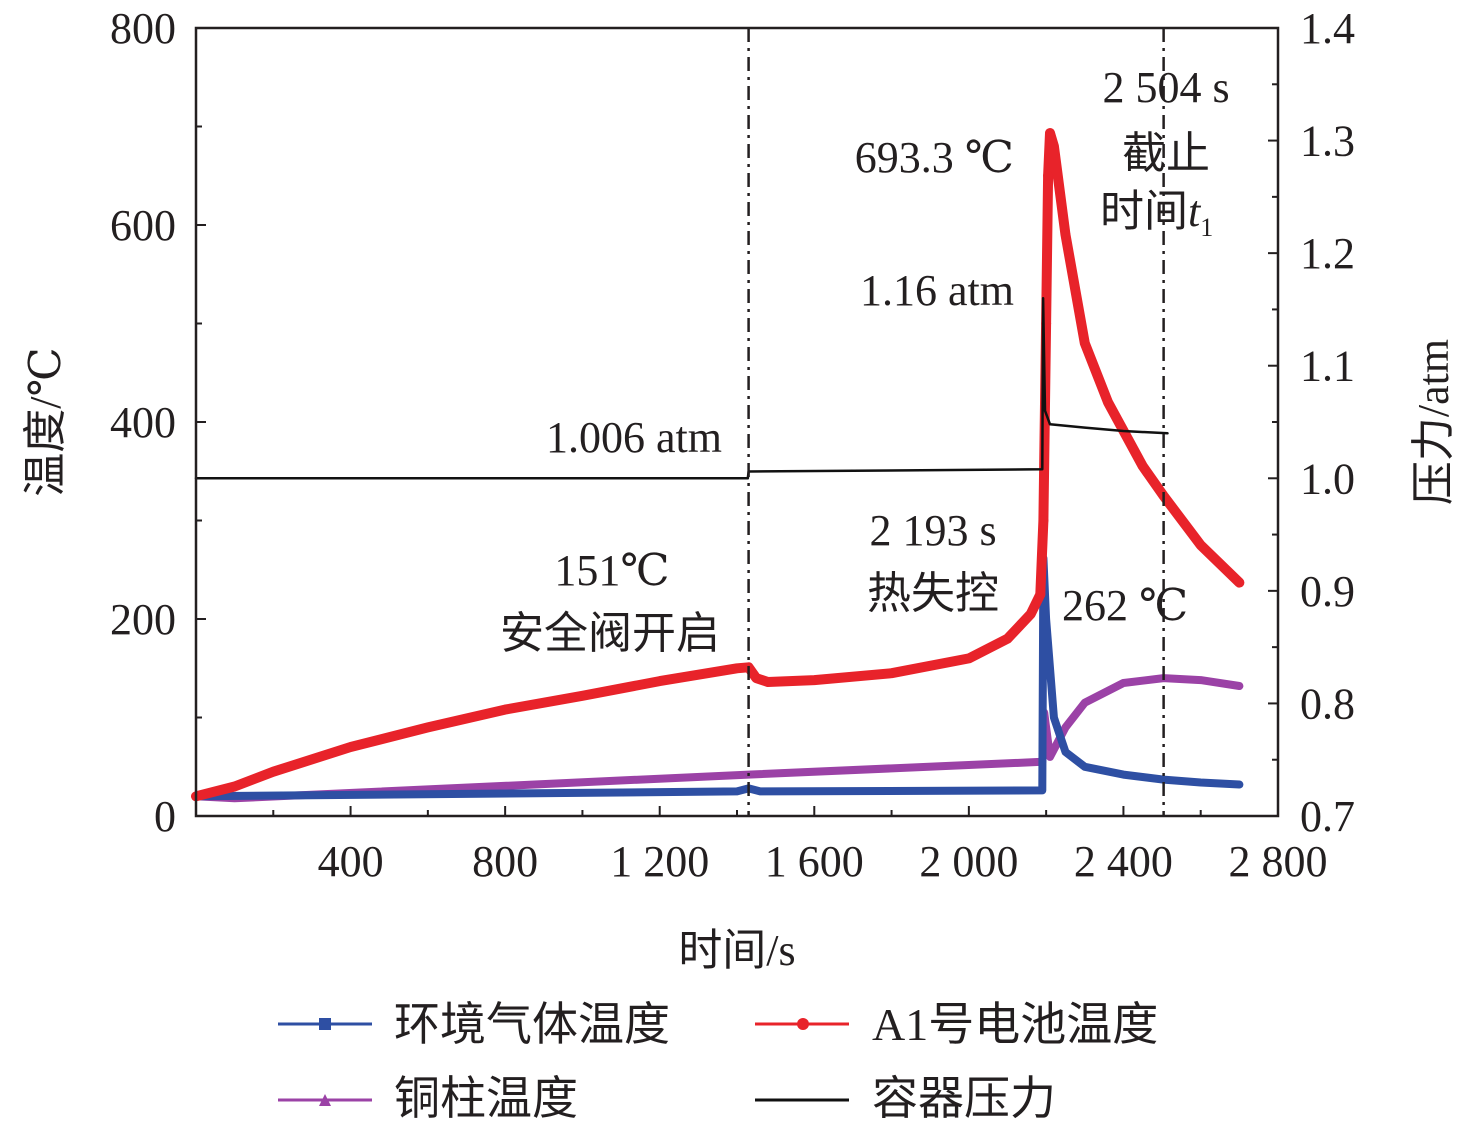  Describe the element at coordinates (532, 1024) in the screenshot. I see `legend-label: 环境气体温度` at that location.